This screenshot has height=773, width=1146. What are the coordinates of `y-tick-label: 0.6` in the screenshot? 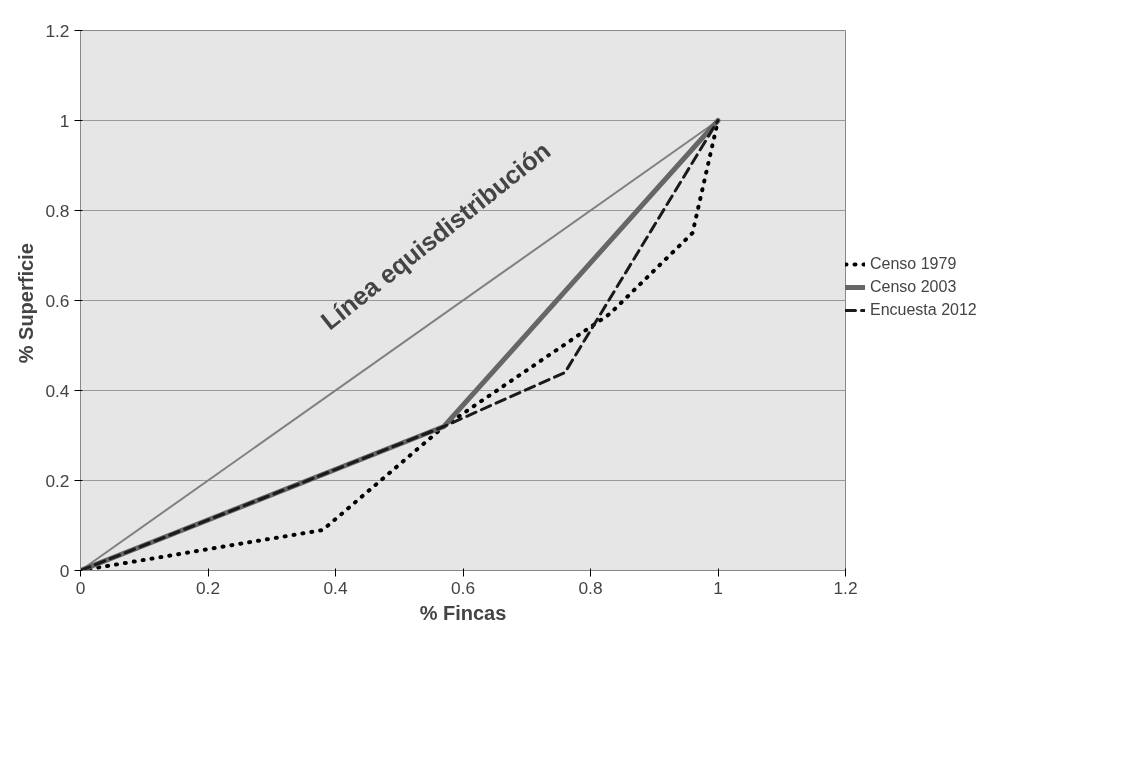 It's located at (57, 300).